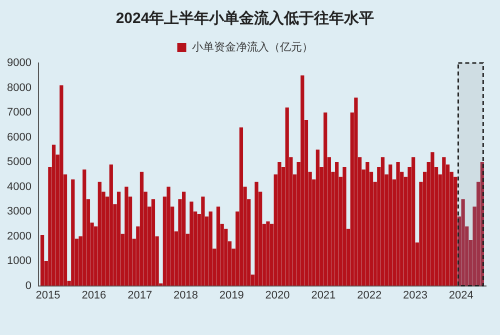  Describe the element at coordinates (19, 63) in the screenshot. I see `y-tick-label: 9000` at that location.